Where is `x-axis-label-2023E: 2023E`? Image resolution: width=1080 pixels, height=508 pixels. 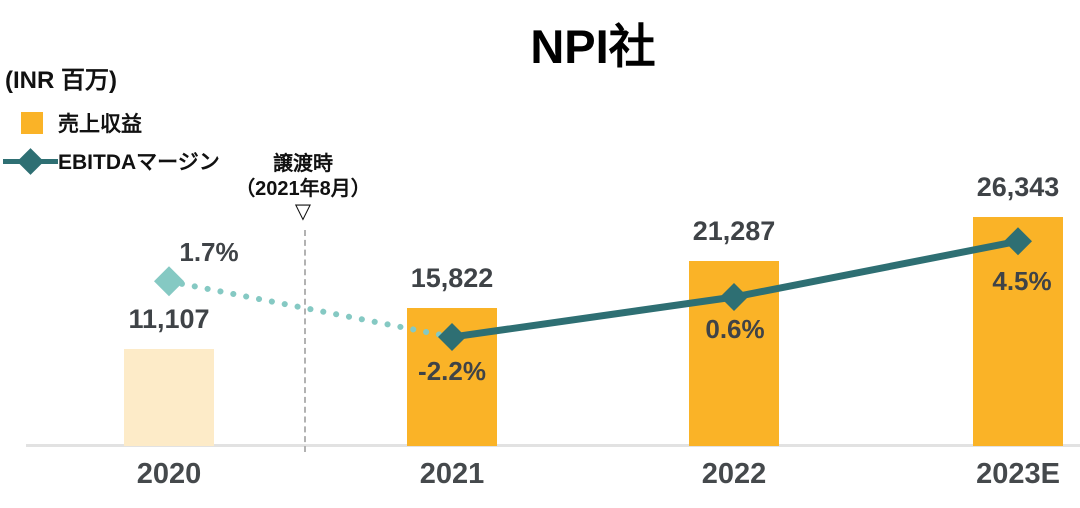
x-axis-label-2023E: 2023E is located at coordinates (1018, 474).